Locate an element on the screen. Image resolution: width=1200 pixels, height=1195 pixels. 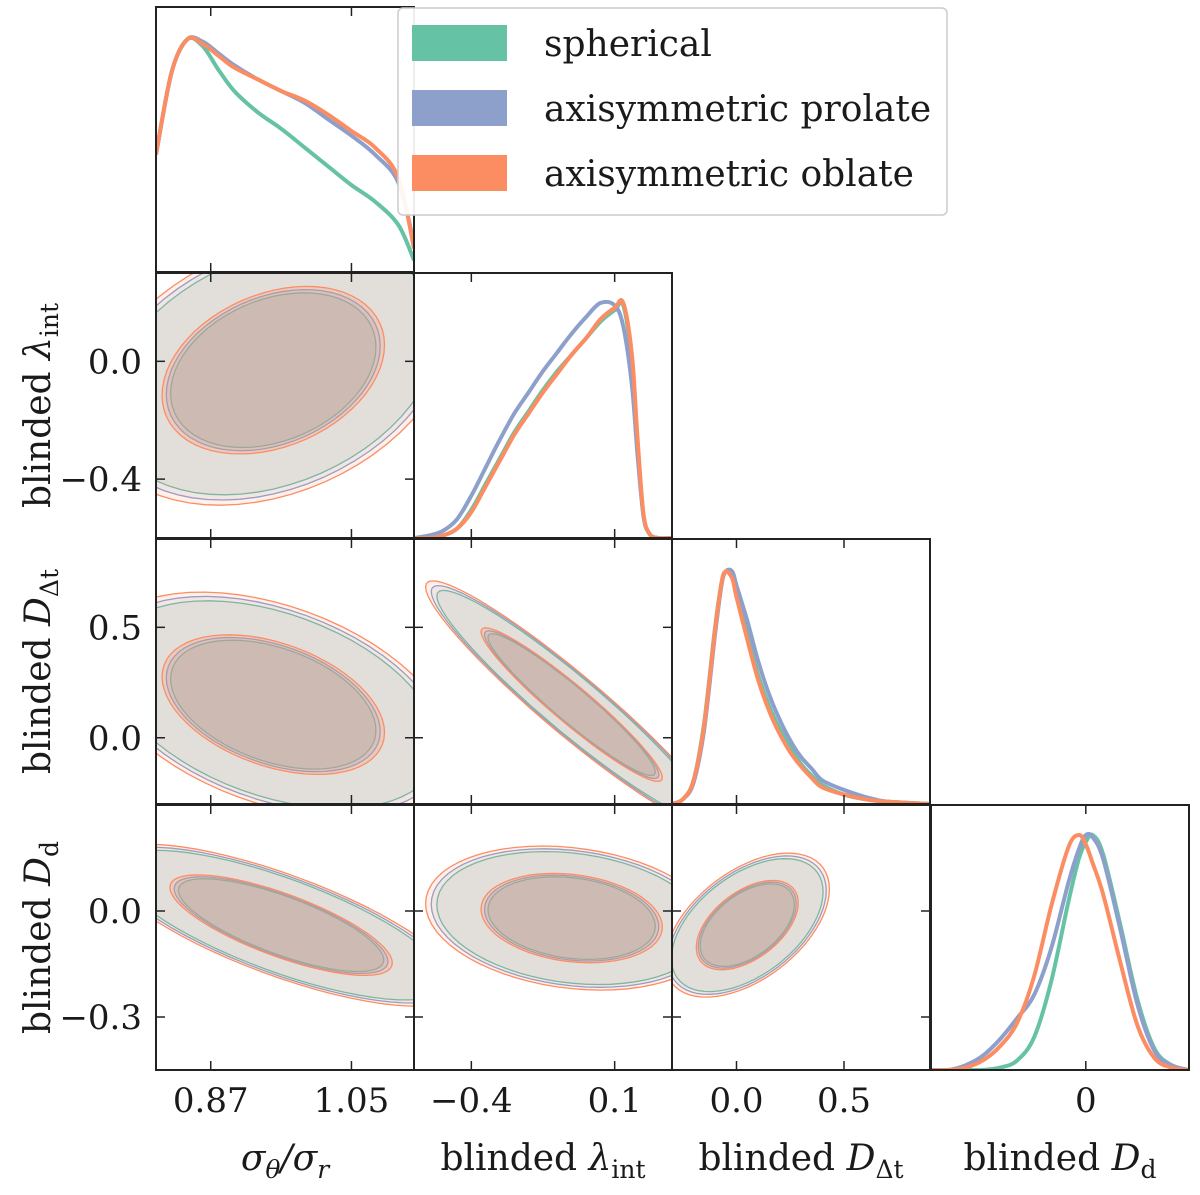
y-tick-label: 0.5 is located at coordinates (115, 628).